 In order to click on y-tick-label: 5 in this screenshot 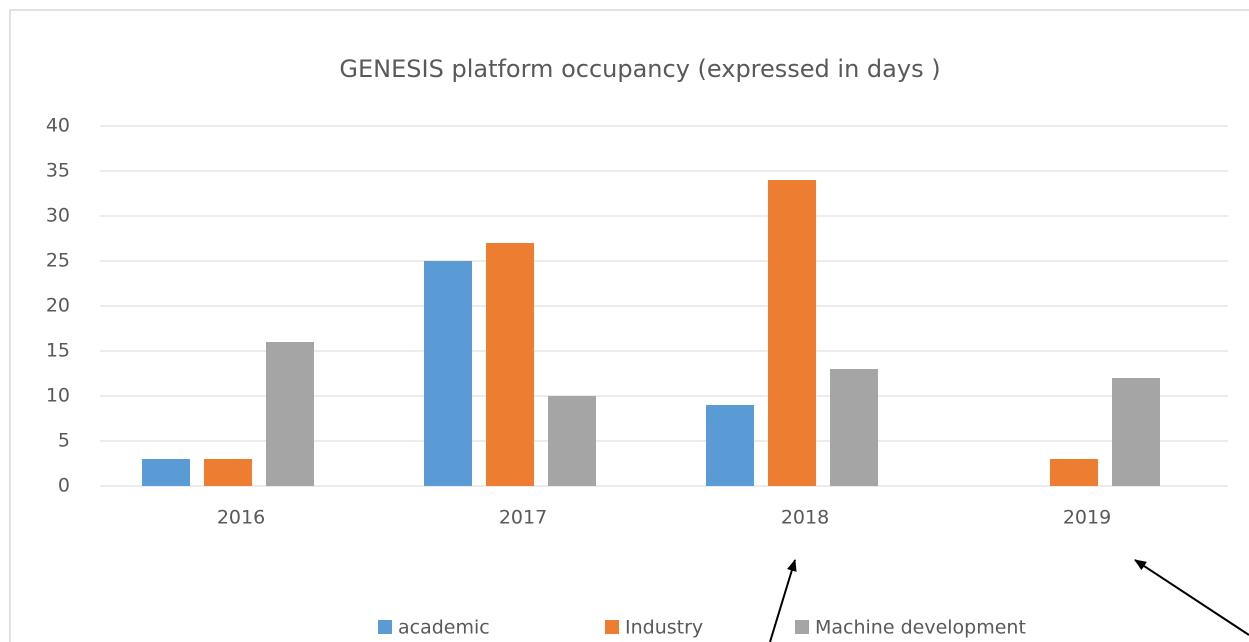, I will do `click(64, 441)`.